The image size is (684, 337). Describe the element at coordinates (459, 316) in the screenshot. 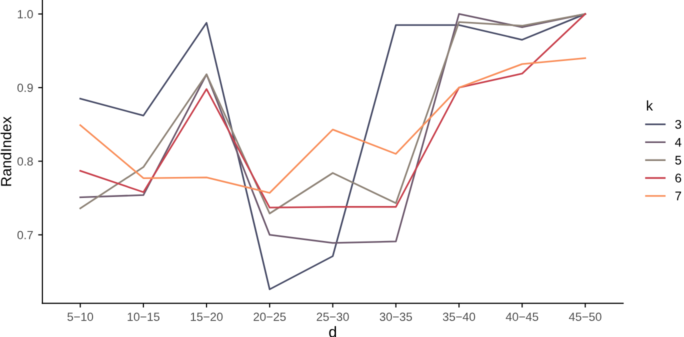

I see `x-tick-label: 35−40` at that location.